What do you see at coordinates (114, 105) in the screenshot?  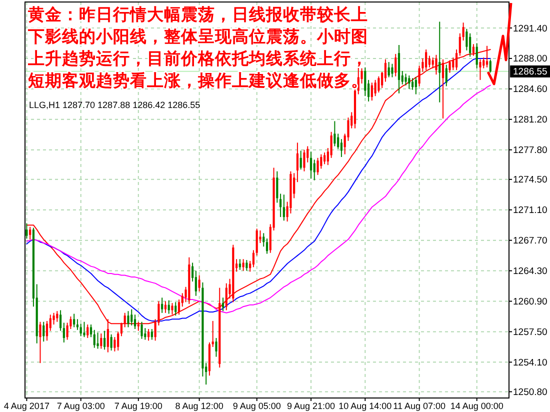 I see `annotation: LLG,H1 1287.70 1287.88 1286.42 1286.55` at bounding box center [114, 105].